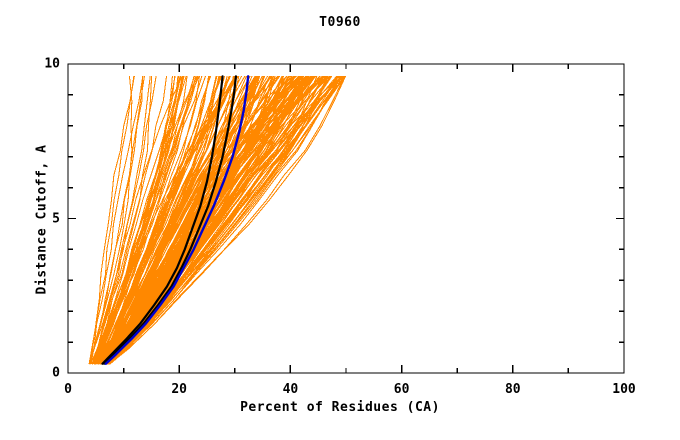 The image size is (680, 440). Describe the element at coordinates (68, 389) in the screenshot. I see `x-tick-label: 0` at that location.